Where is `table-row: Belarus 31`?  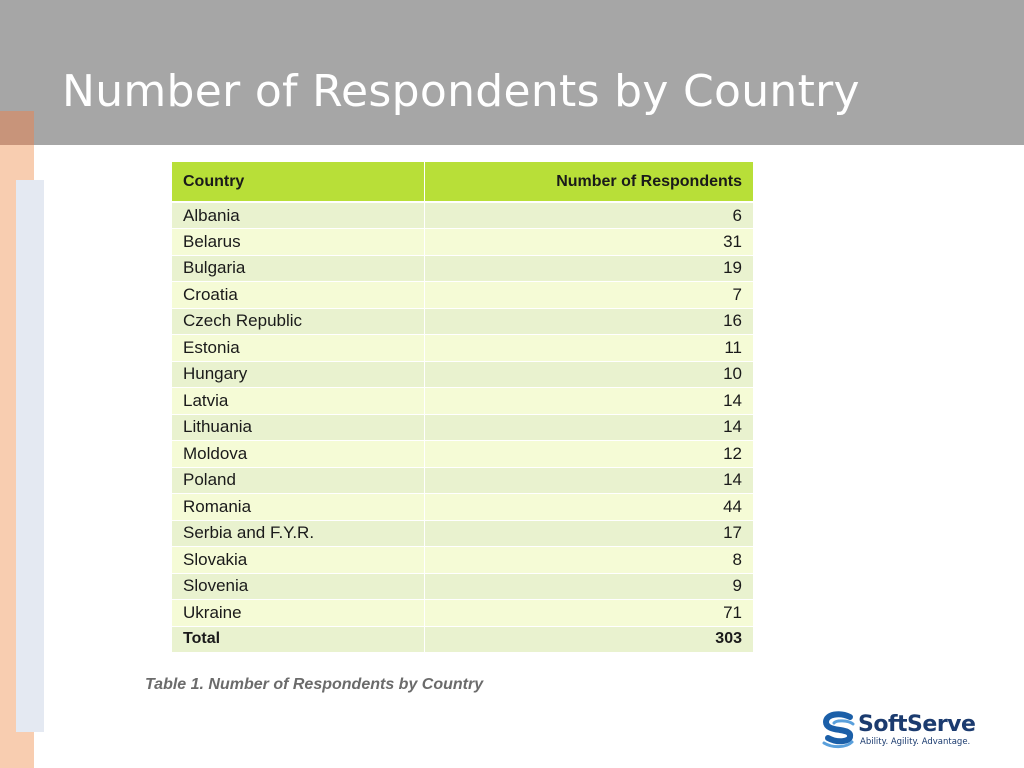 table-row: Belarus 31 is located at coordinates (462, 242).